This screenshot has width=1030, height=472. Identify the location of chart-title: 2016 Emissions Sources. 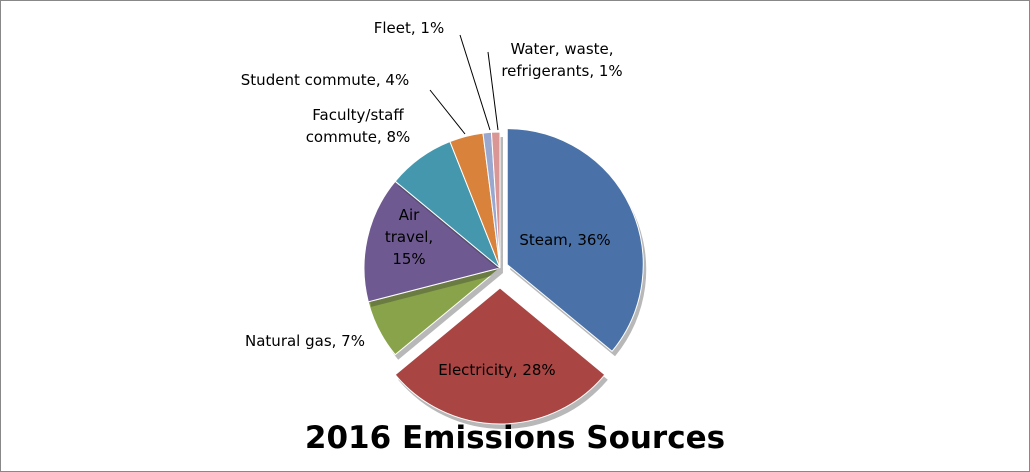
(515, 438).